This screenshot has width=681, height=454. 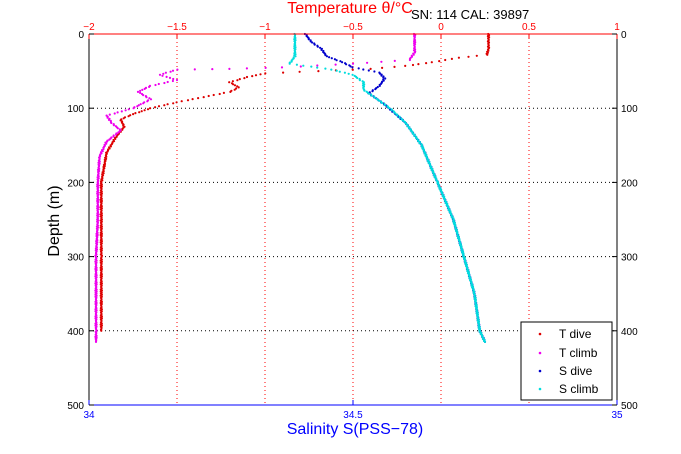 What do you see at coordinates (578, 353) in the screenshot?
I see `legend-label-t-climb: T climb` at bounding box center [578, 353].